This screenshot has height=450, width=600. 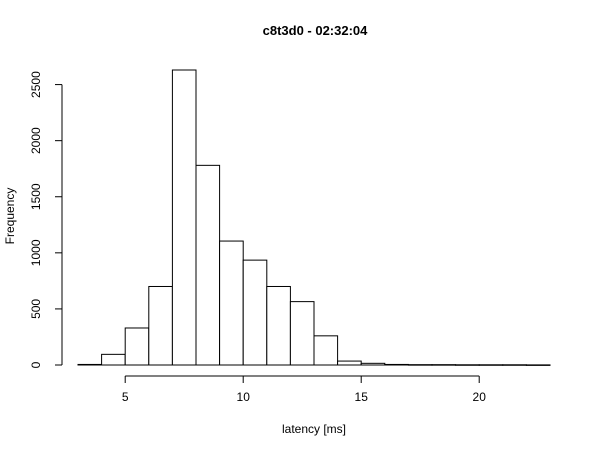 What do you see at coordinates (244, 397) in the screenshot?
I see `x-tick-label: 10` at bounding box center [244, 397].